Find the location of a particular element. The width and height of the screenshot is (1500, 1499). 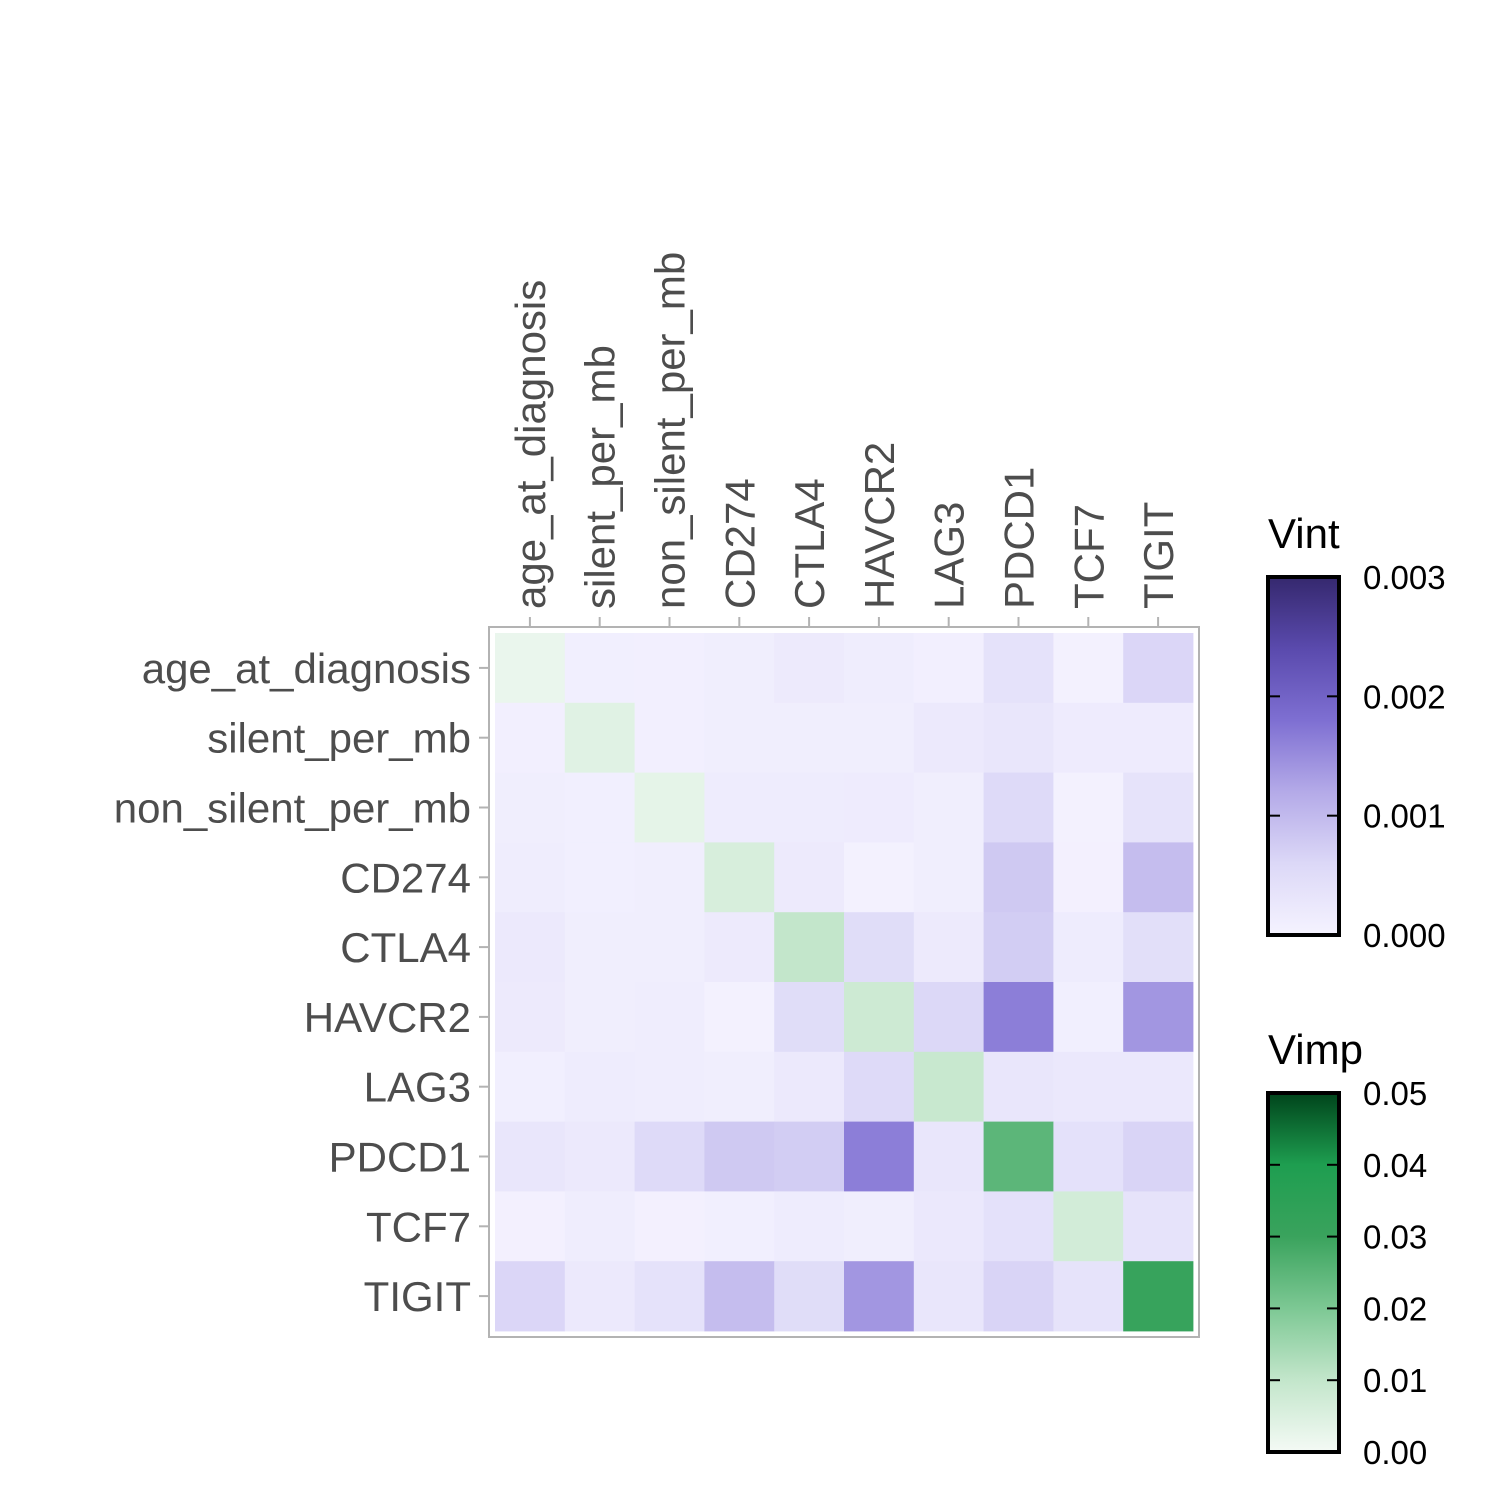

x-tick-label: silent_per_mb is located at coordinates (600, 477).